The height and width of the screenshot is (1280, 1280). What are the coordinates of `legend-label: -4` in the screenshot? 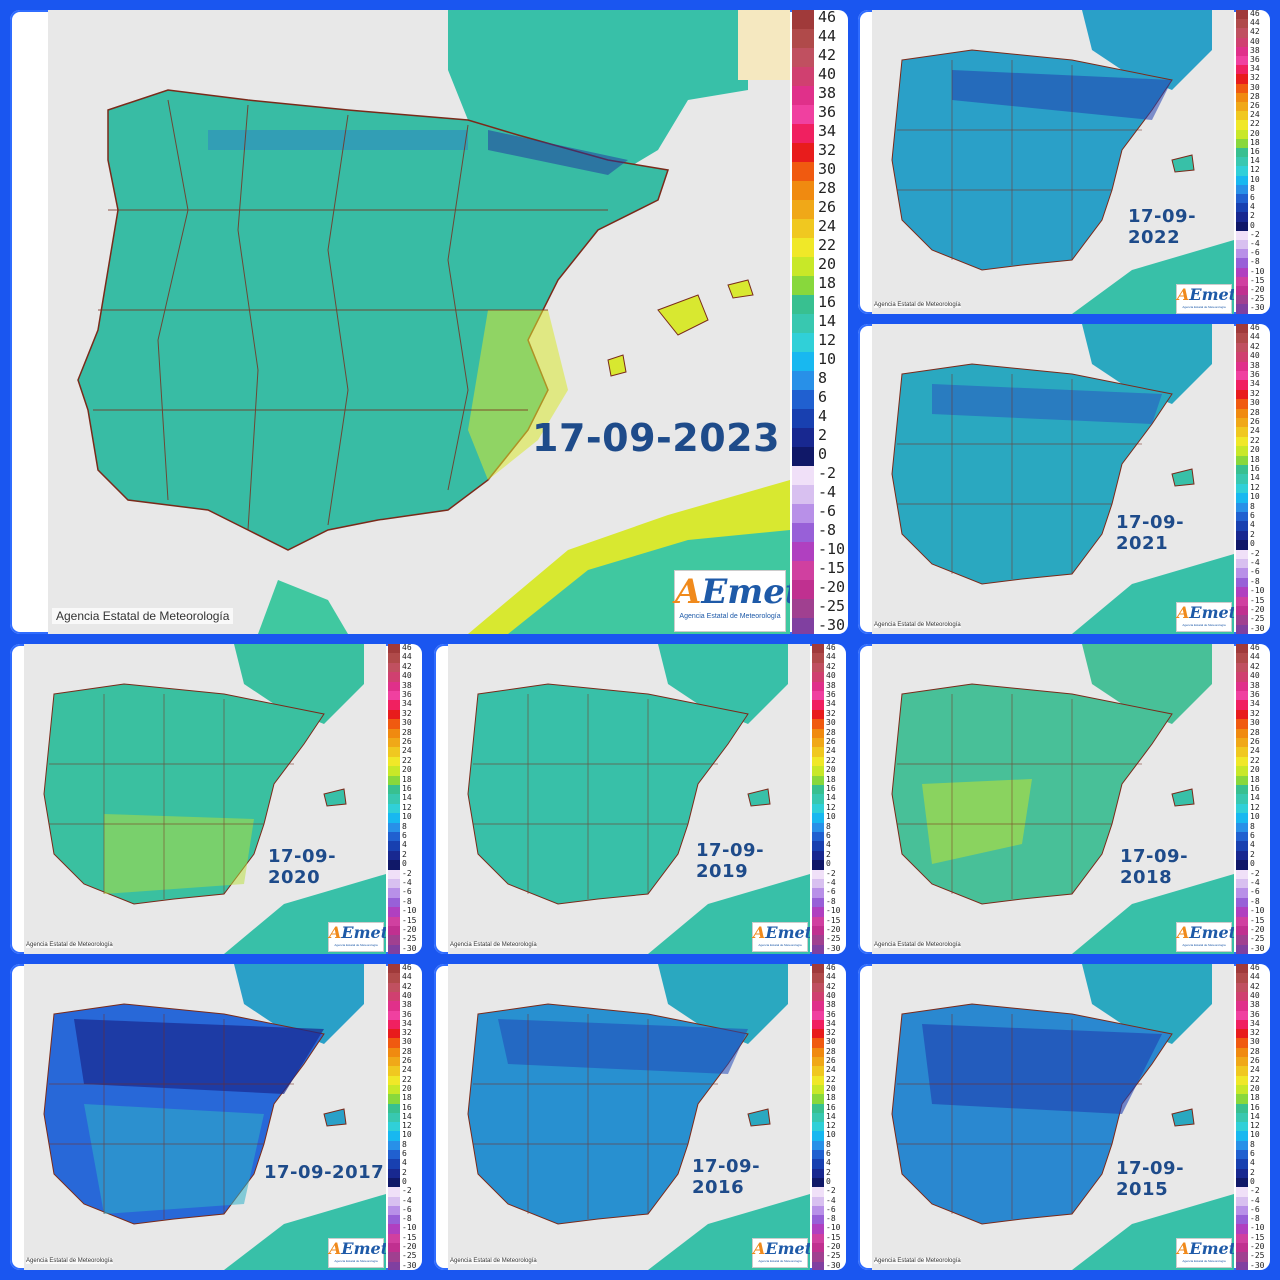 It's located at (1255, 1200).